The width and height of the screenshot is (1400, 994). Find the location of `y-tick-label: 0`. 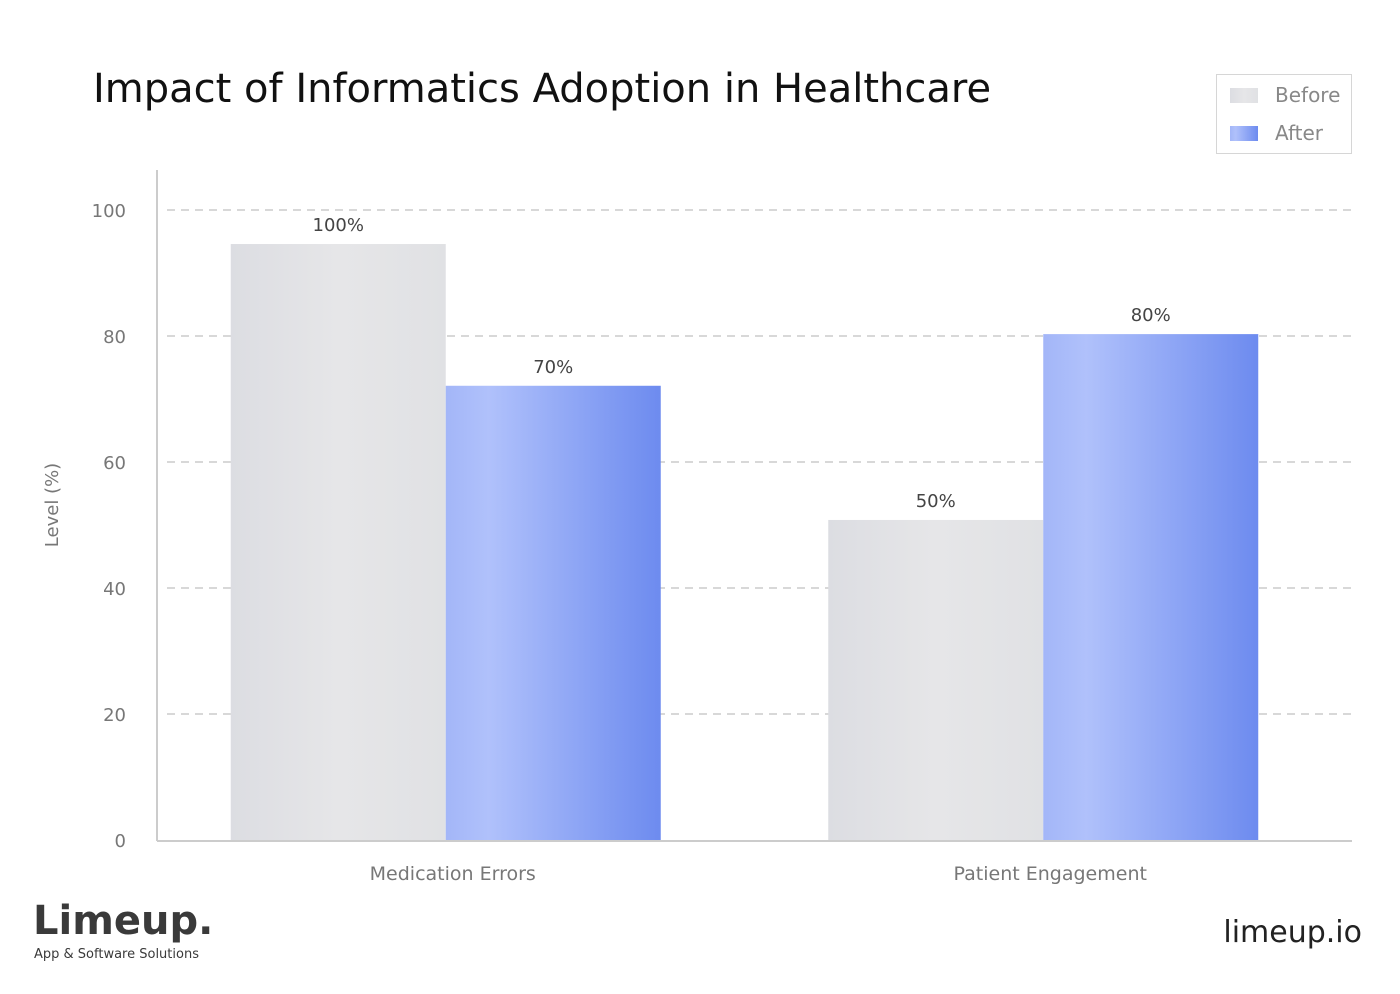

y-tick-label: 0 is located at coordinates (120, 841).